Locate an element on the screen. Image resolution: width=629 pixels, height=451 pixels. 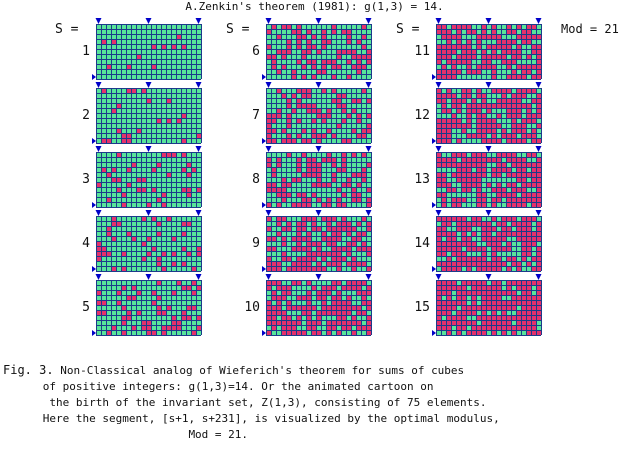
panel-number: 10 is located at coordinates (252, 307).